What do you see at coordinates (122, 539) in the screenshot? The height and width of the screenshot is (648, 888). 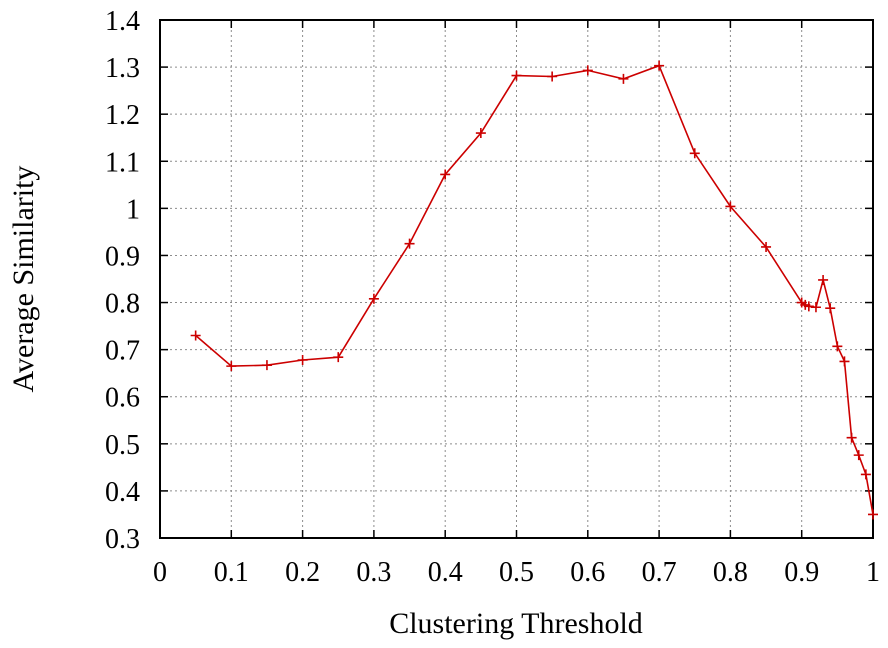 I see `y-tick-label: 0.3` at bounding box center [122, 539].